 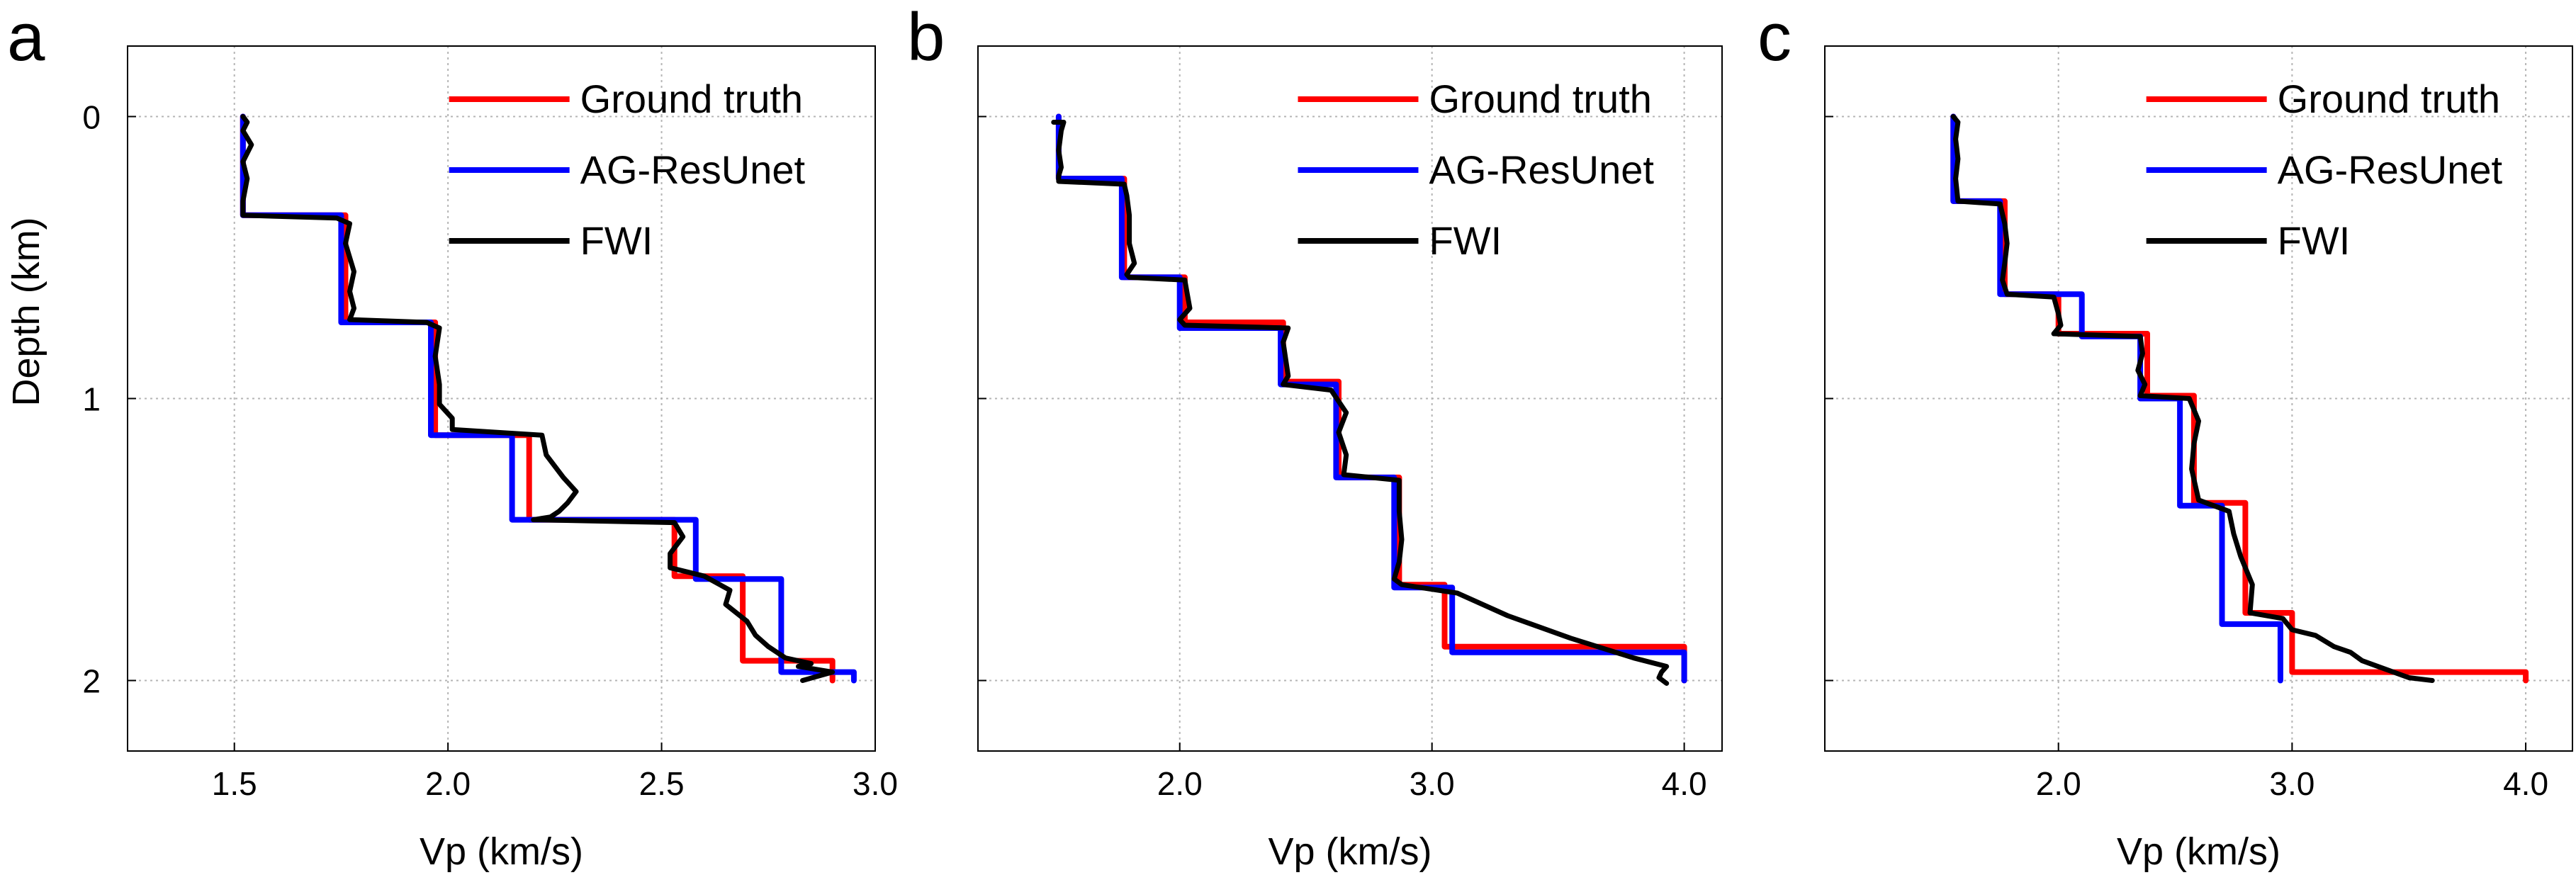 I want to click on panel-c-series-fwi, so click(x=2192, y=399).